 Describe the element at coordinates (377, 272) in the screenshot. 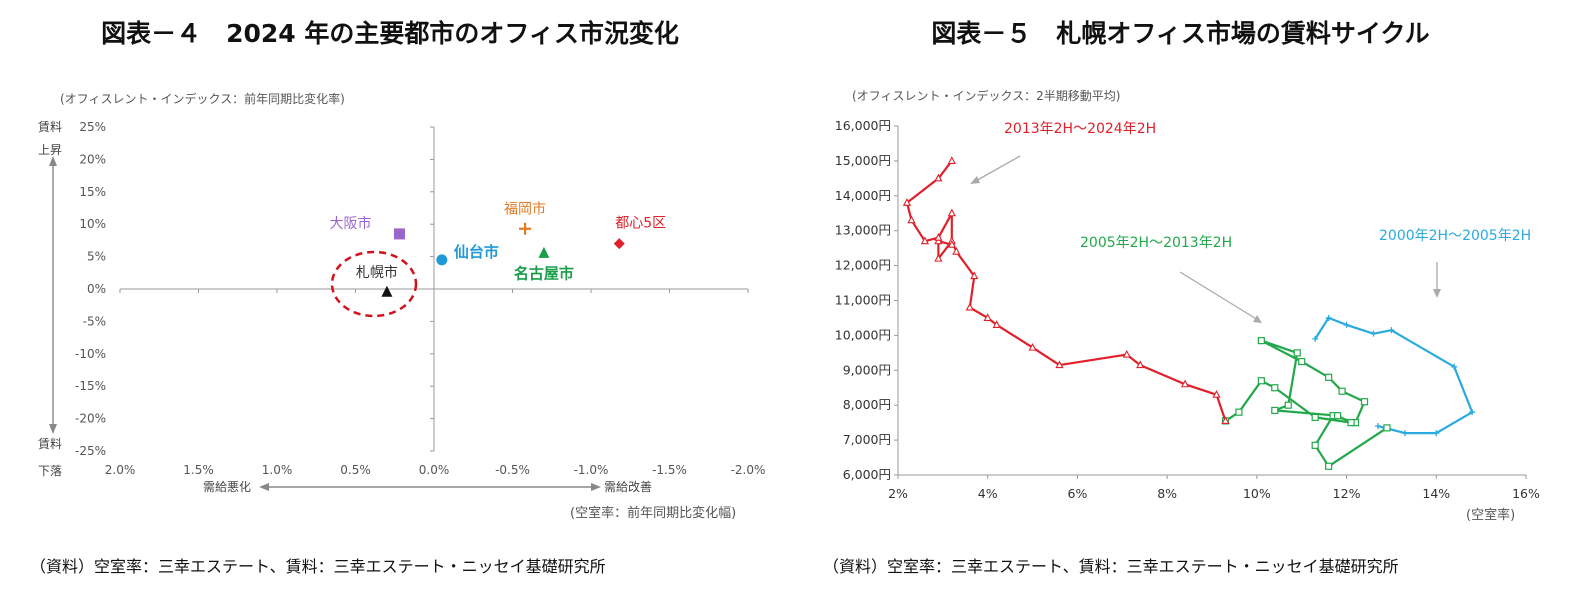

I see `data-label: 札幌市` at that location.